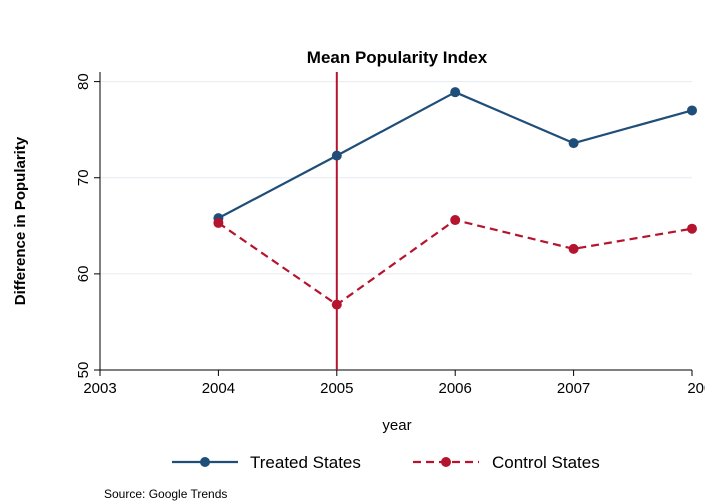 The height and width of the screenshot is (502, 705). What do you see at coordinates (218, 222) in the screenshot?
I see `point-1-2004` at bounding box center [218, 222].